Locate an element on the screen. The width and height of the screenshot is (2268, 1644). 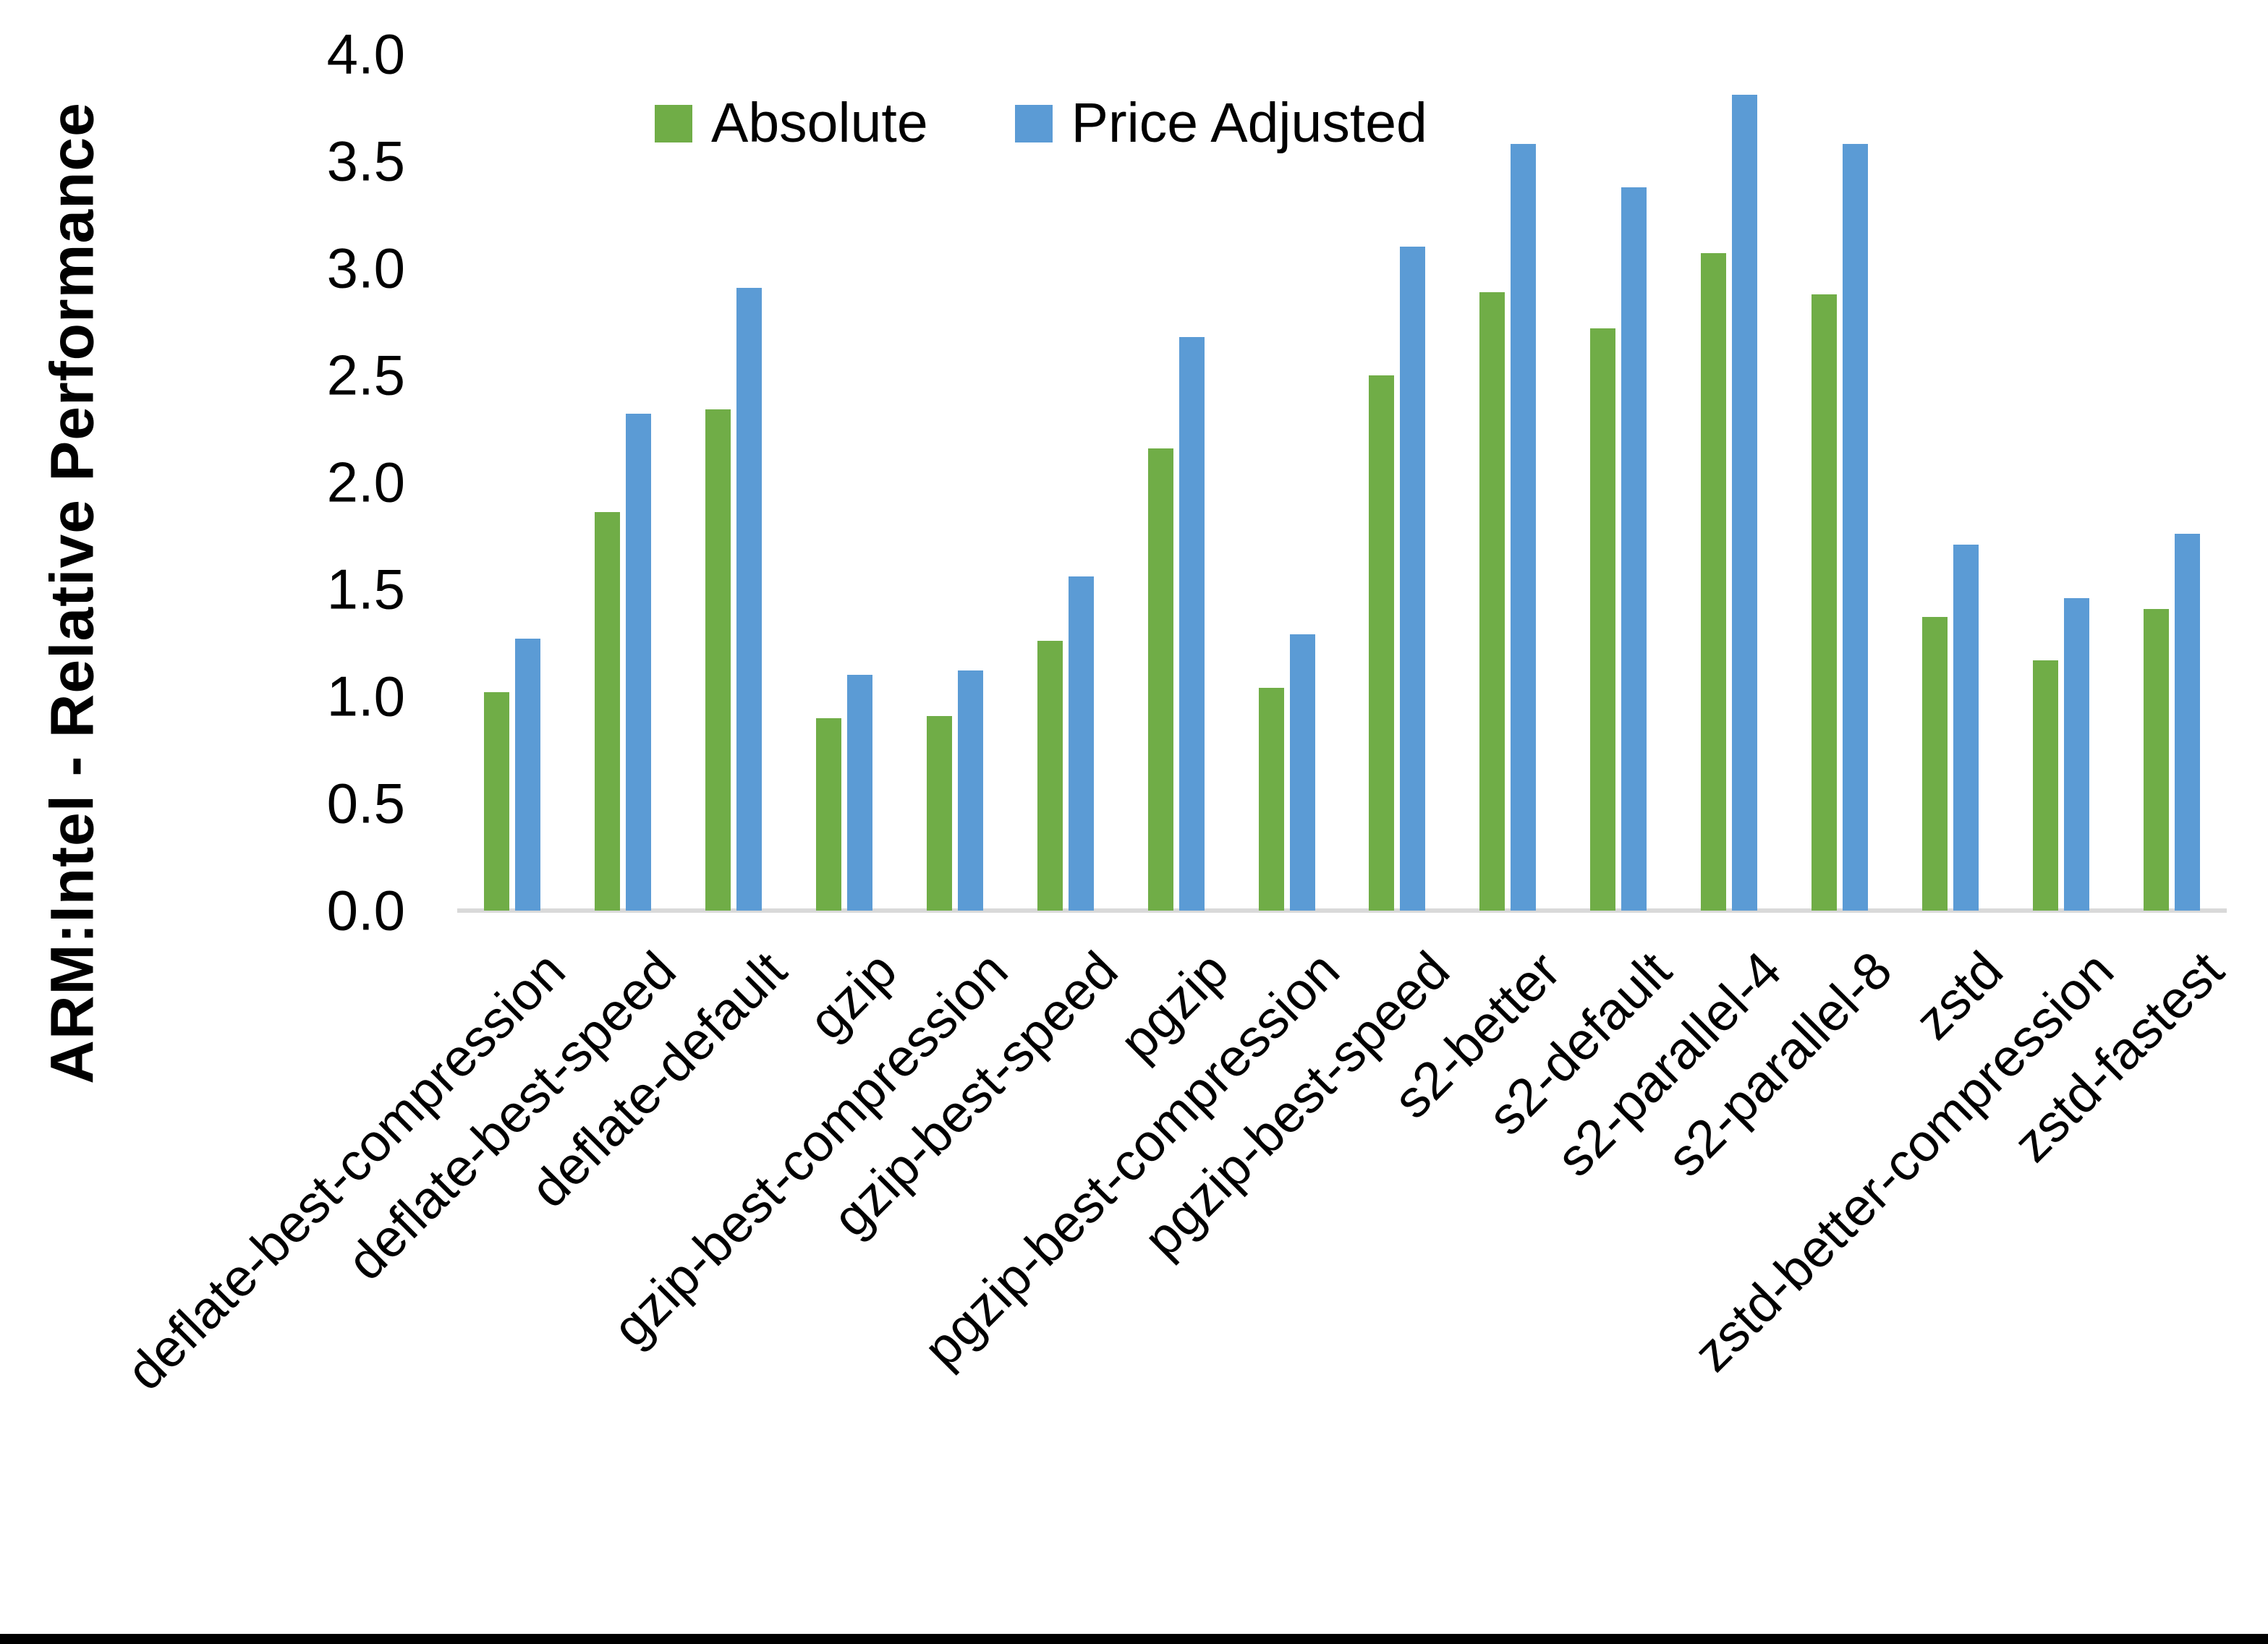
bar-price-adjusted-zstd-better-compression is located at coordinates (2076, 754).